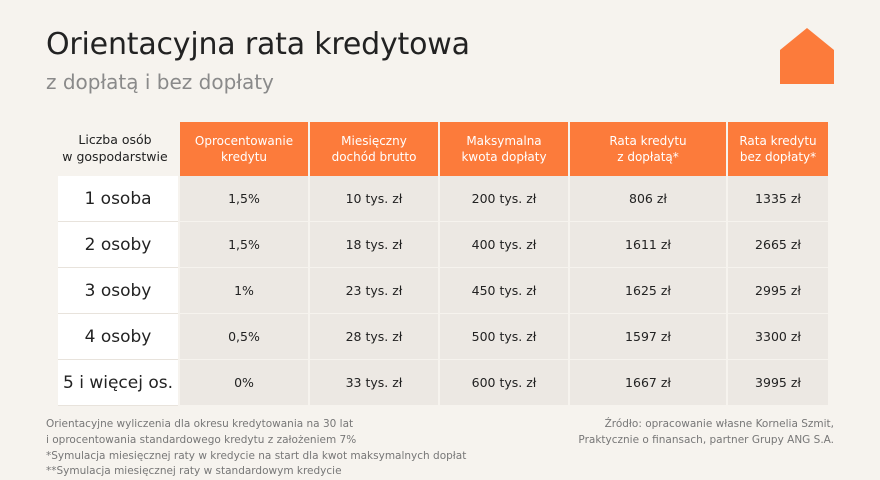  What do you see at coordinates (648, 291) in the screenshot?
I see `table-cell: 1625 zł` at bounding box center [648, 291].